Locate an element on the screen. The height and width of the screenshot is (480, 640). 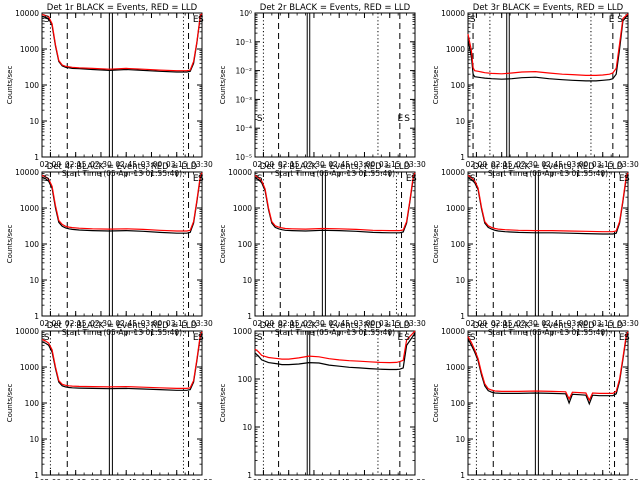
y-tick-label: 10⁰ is located at coordinates (245, 13).